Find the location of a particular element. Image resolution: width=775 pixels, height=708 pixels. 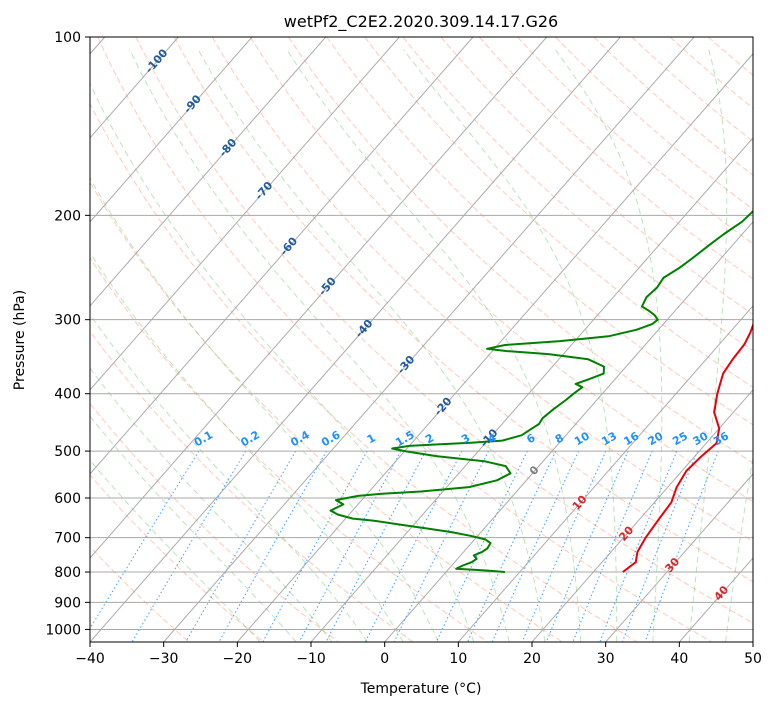

x-tick-label: 50 is located at coordinates (753, 659).